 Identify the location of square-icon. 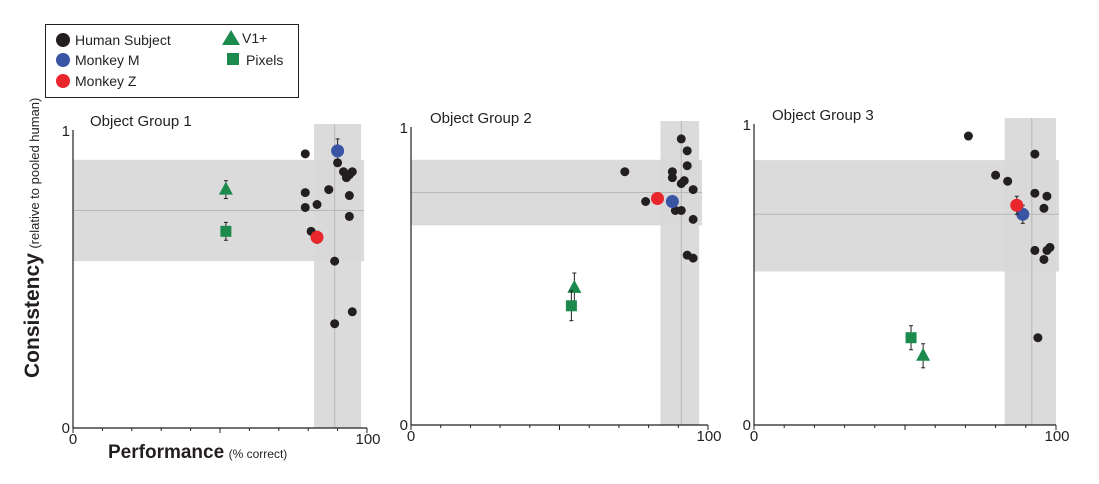
(233, 59).